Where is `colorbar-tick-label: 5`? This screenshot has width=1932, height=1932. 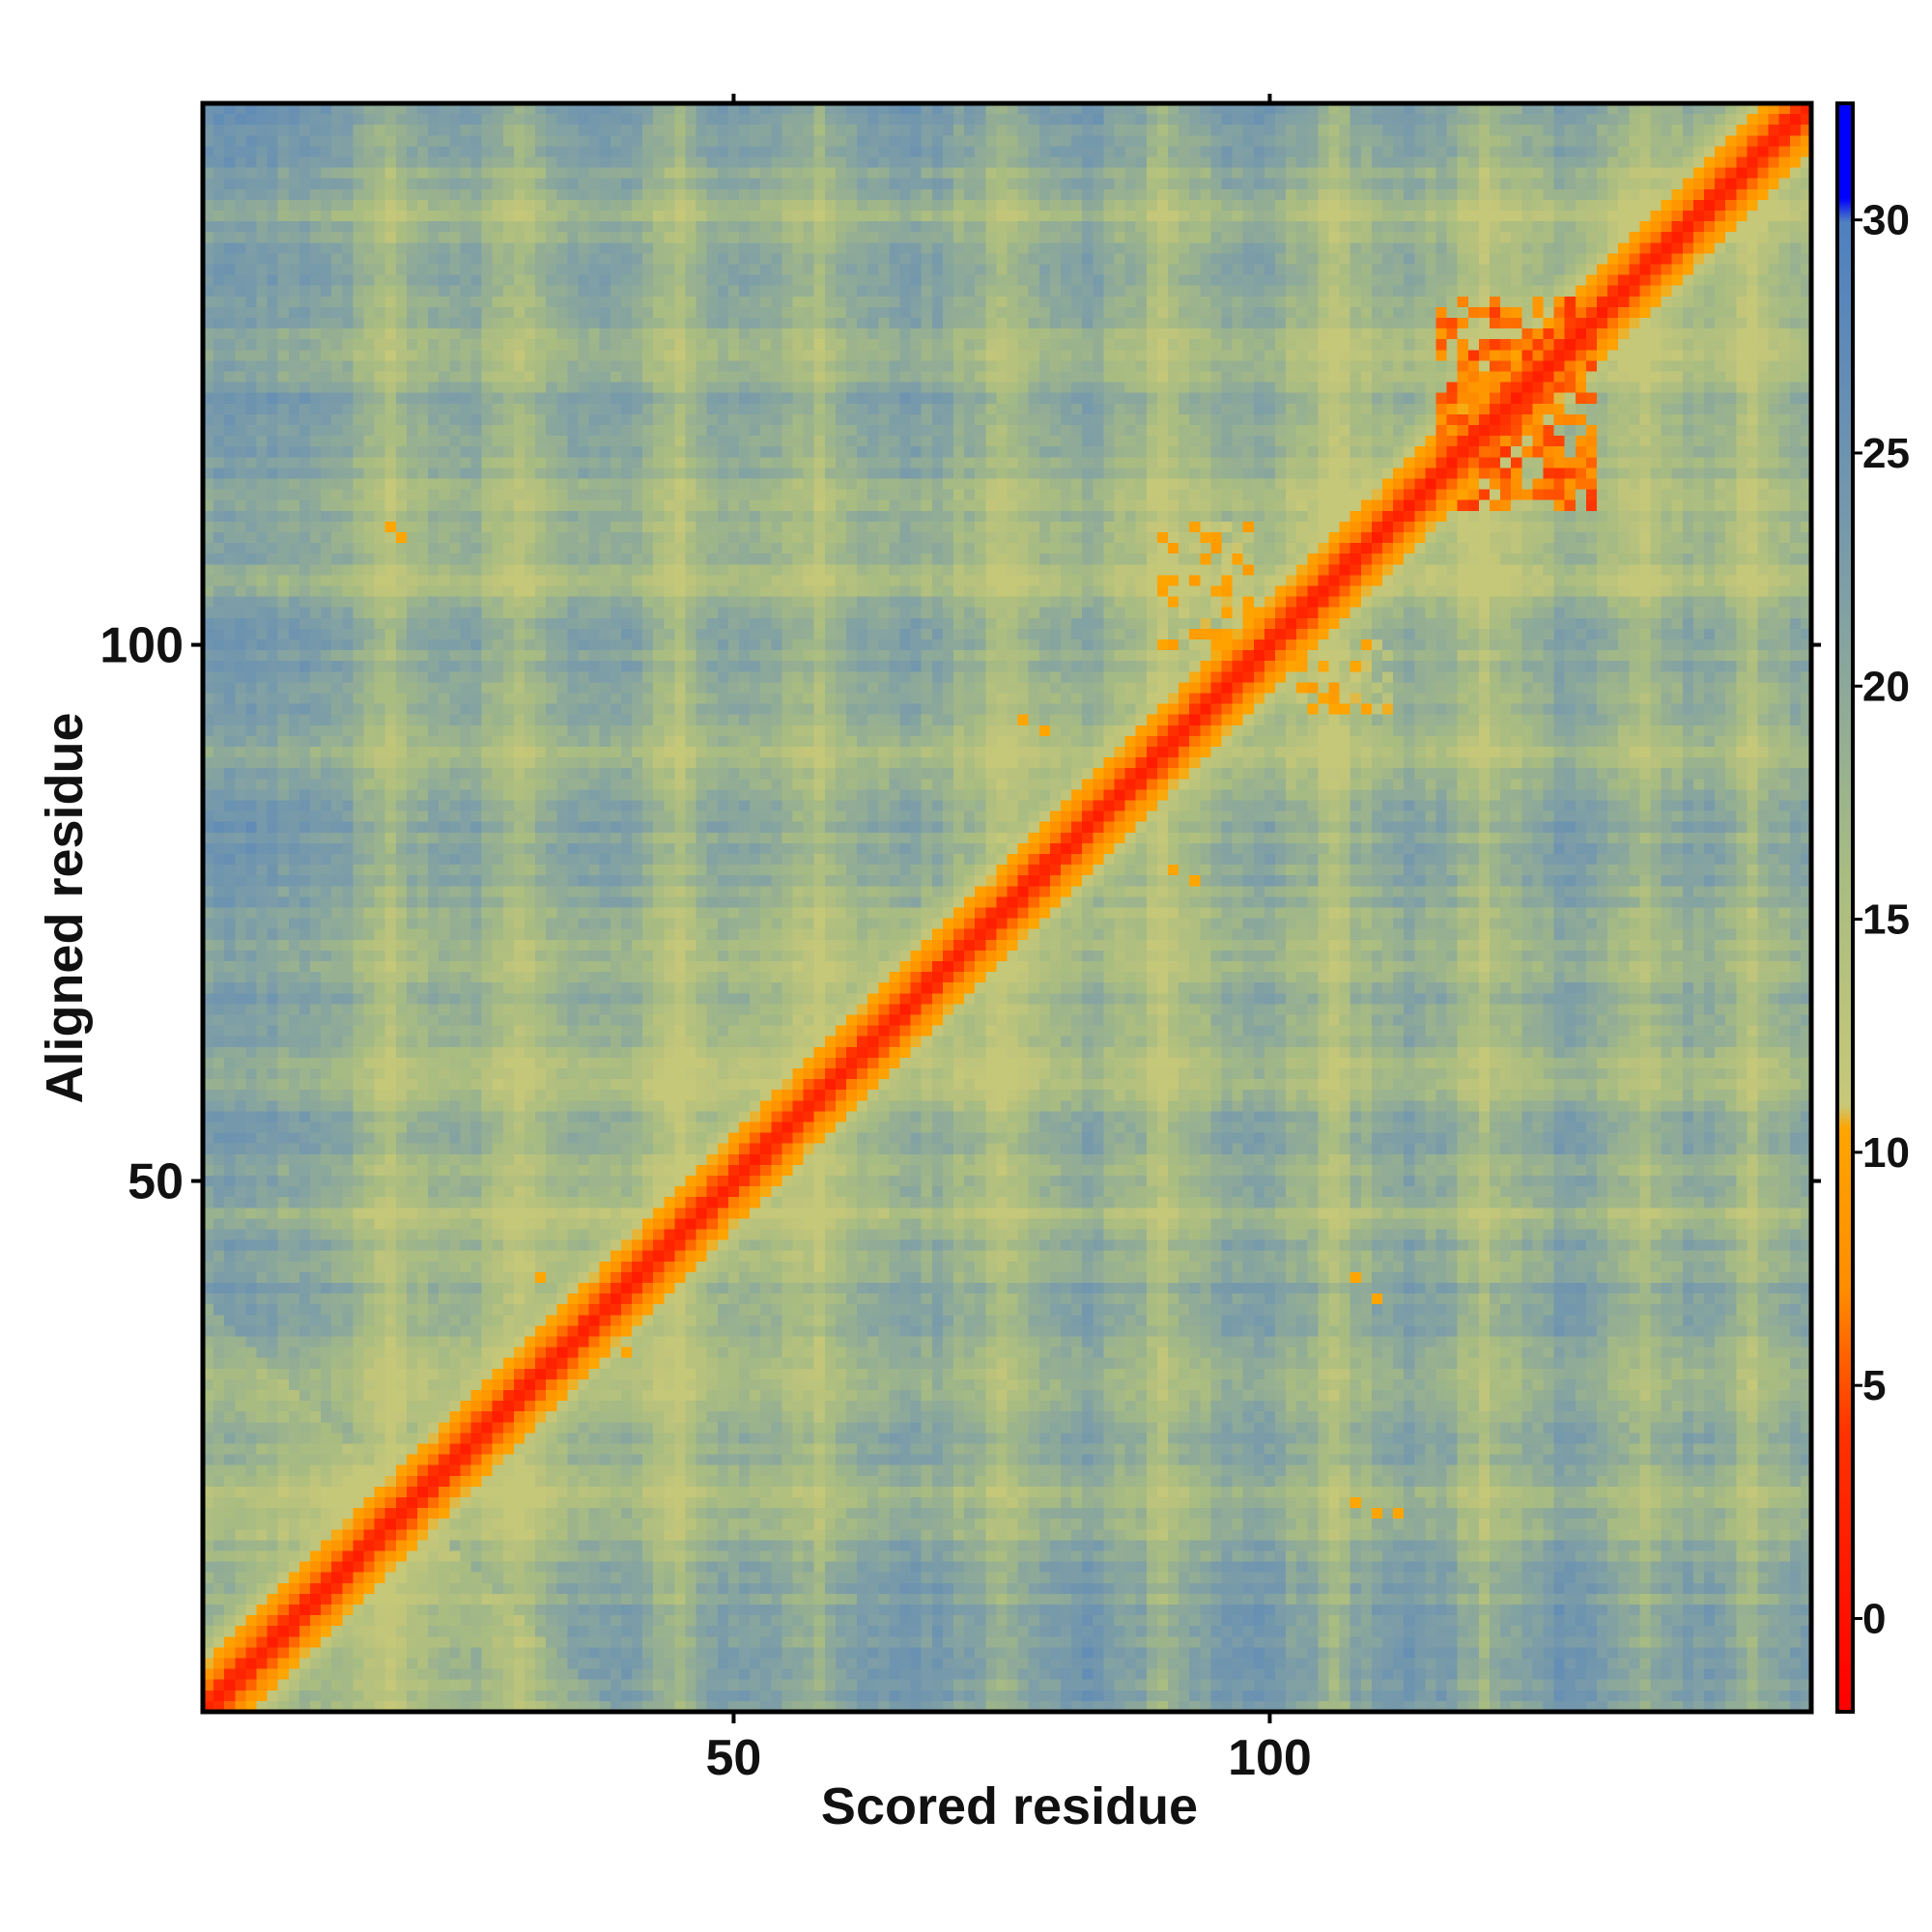 colorbar-tick-label: 5 is located at coordinates (1874, 1385).